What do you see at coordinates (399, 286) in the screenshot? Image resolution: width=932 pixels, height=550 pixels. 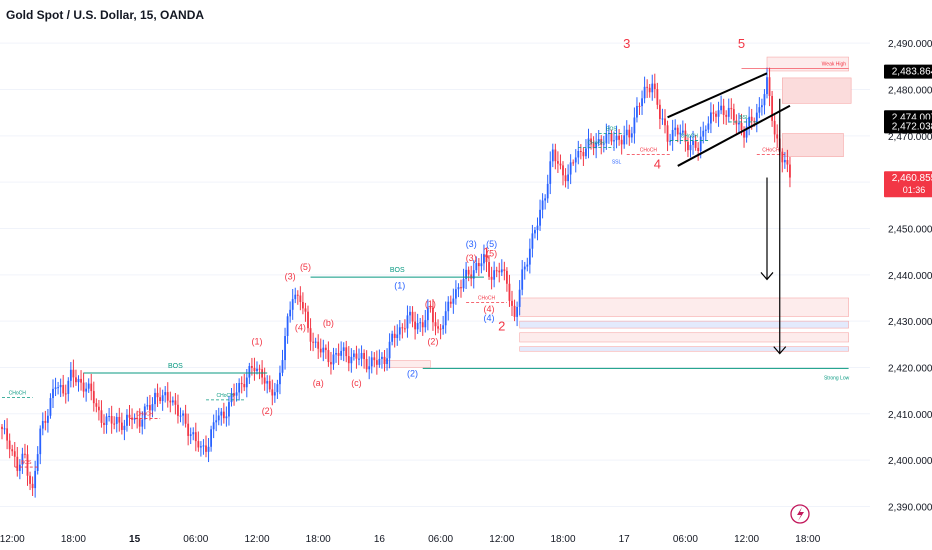 I see `wave-label: (1)` at bounding box center [399, 286].